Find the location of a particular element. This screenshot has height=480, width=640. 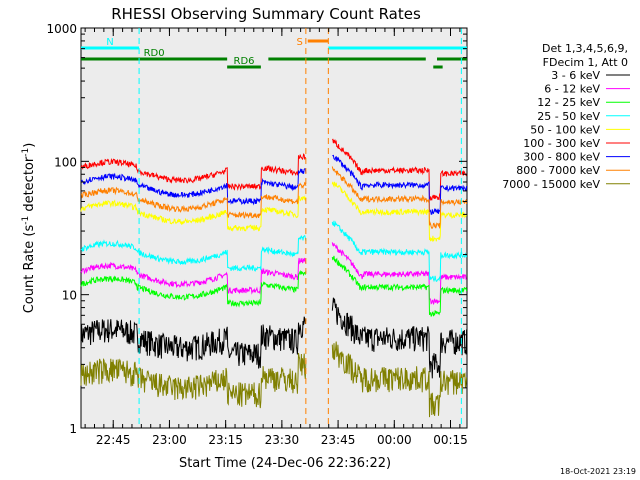

legend-entry-label: 3 - 6 keV is located at coordinates (575, 75).